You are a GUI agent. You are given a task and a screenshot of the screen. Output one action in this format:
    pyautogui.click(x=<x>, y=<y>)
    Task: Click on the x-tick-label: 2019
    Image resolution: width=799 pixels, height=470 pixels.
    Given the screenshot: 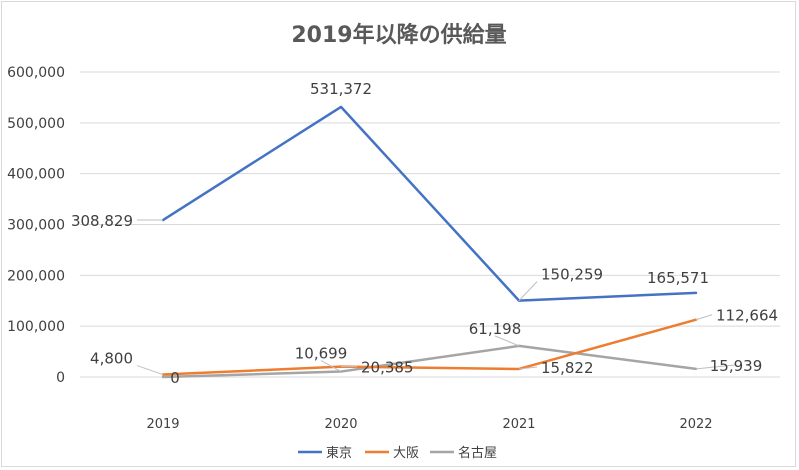 What is the action you would take?
    pyautogui.click(x=162, y=424)
    